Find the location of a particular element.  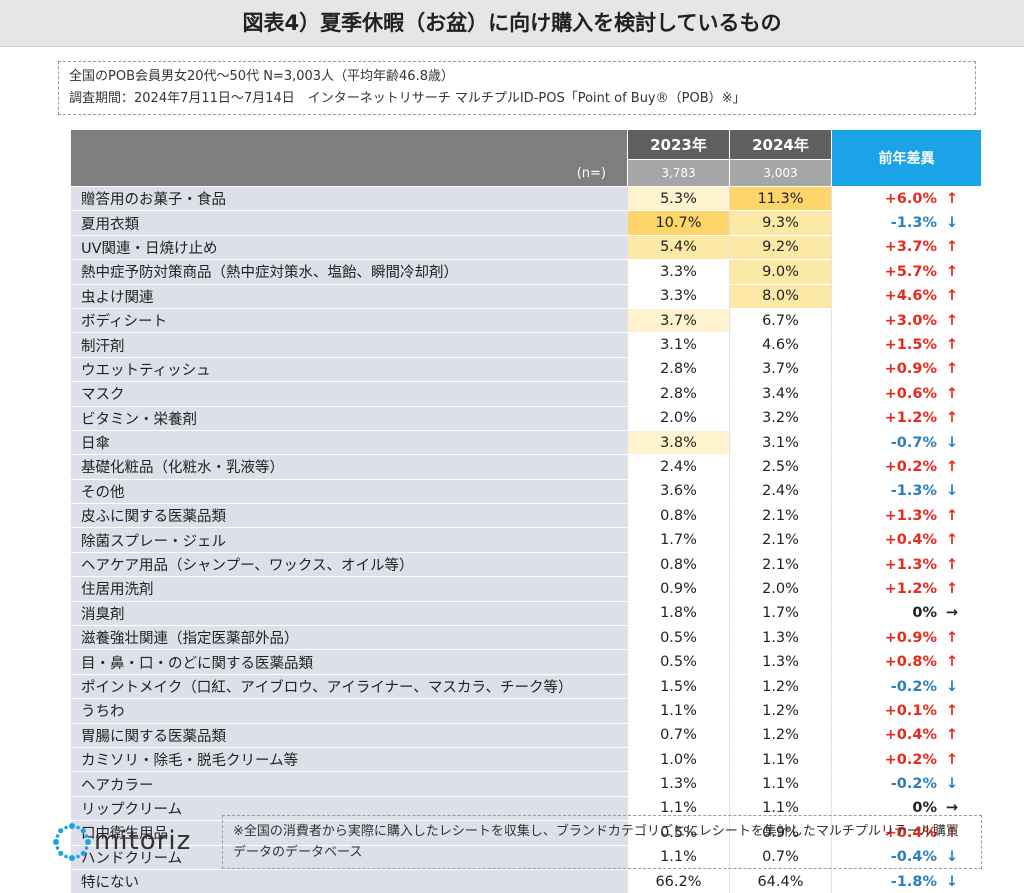

diff-value: 0% is located at coordinates (924, 808).